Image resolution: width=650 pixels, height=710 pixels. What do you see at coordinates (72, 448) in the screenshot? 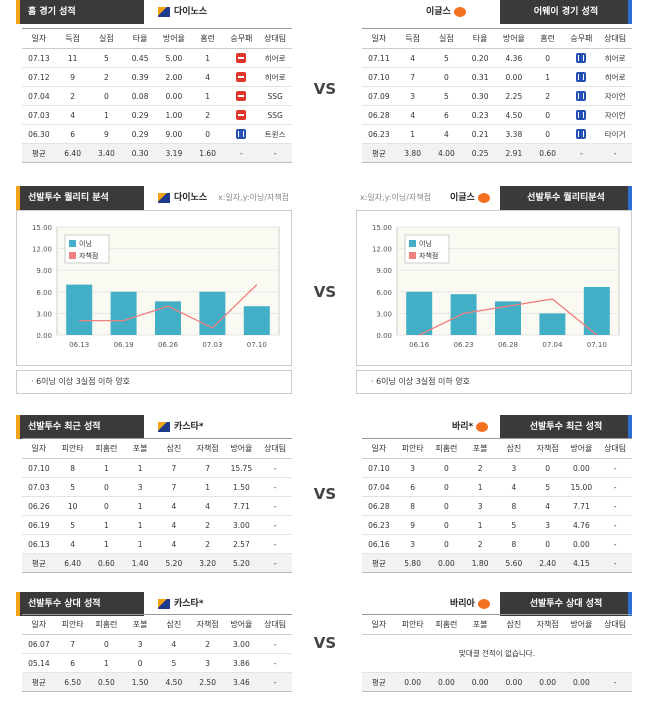
I see `column-header: 피안타` at bounding box center [72, 448].